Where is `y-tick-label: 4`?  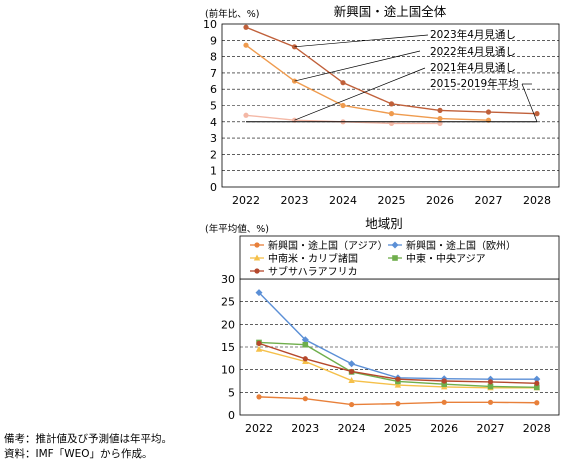
y-tick-label: 4 is located at coordinates (213, 122).